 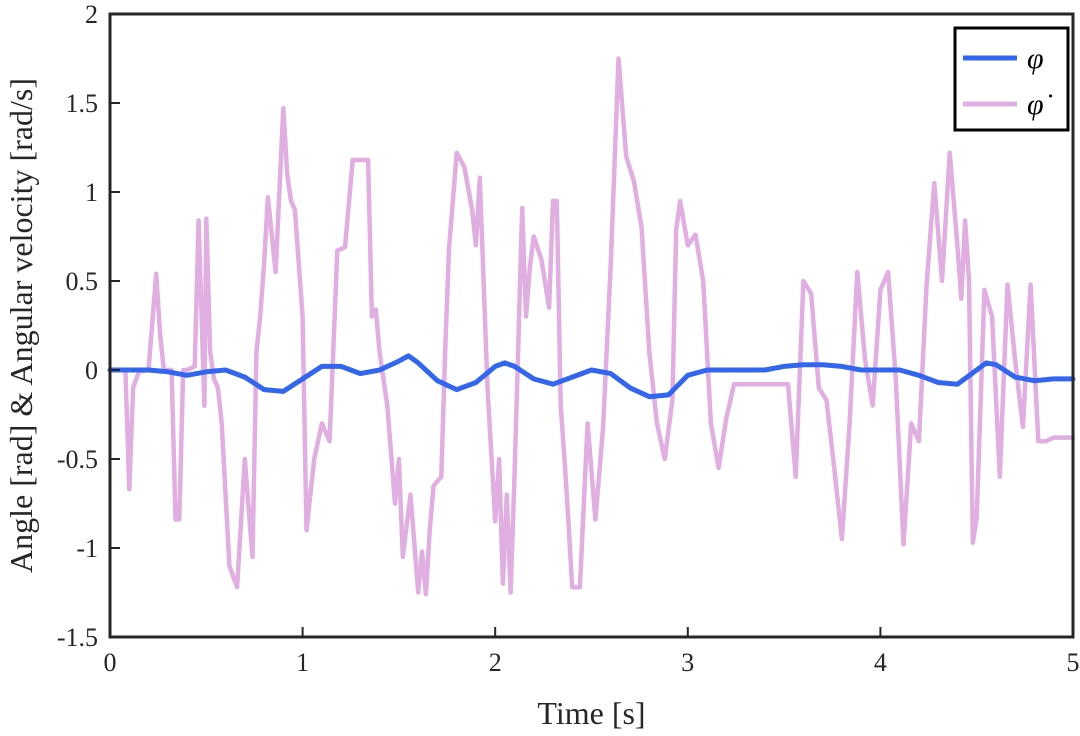 I want to click on x-tick-label-1: 1, so click(x=302, y=662).